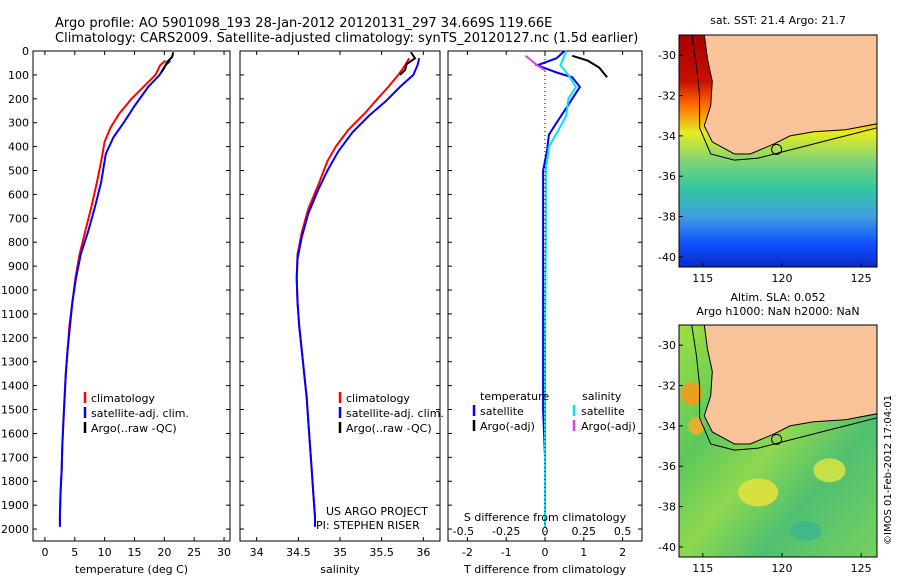 This screenshot has height=580, width=900. Describe the element at coordinates (544, 569) in the screenshot. I see `x-axis-label: T difference from climatology` at that location.